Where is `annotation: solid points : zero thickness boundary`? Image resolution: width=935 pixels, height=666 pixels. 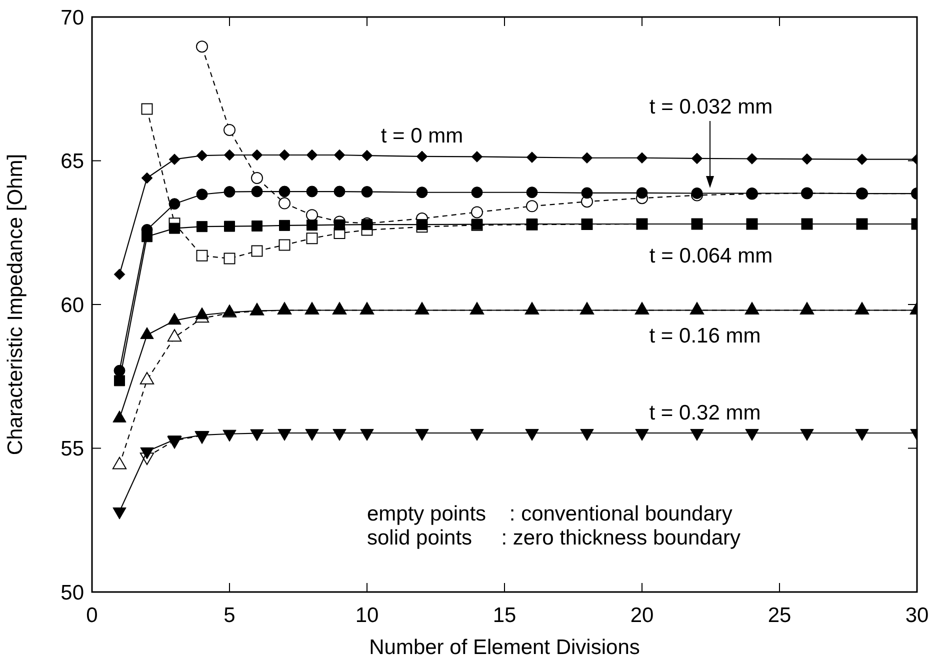 annotation: solid points : zero thickness boundary is located at coordinates (554, 538).